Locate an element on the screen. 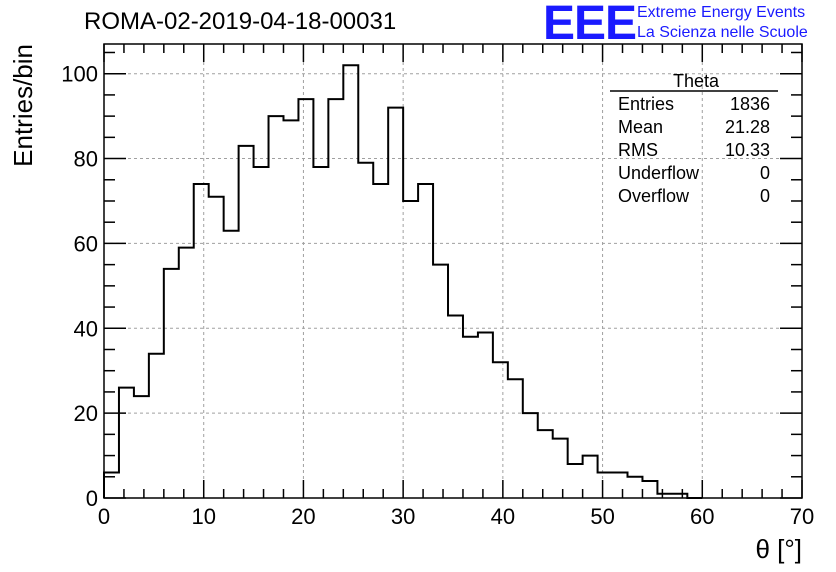 The height and width of the screenshot is (572, 836). stats-label-overflow: Overflow is located at coordinates (654, 196).